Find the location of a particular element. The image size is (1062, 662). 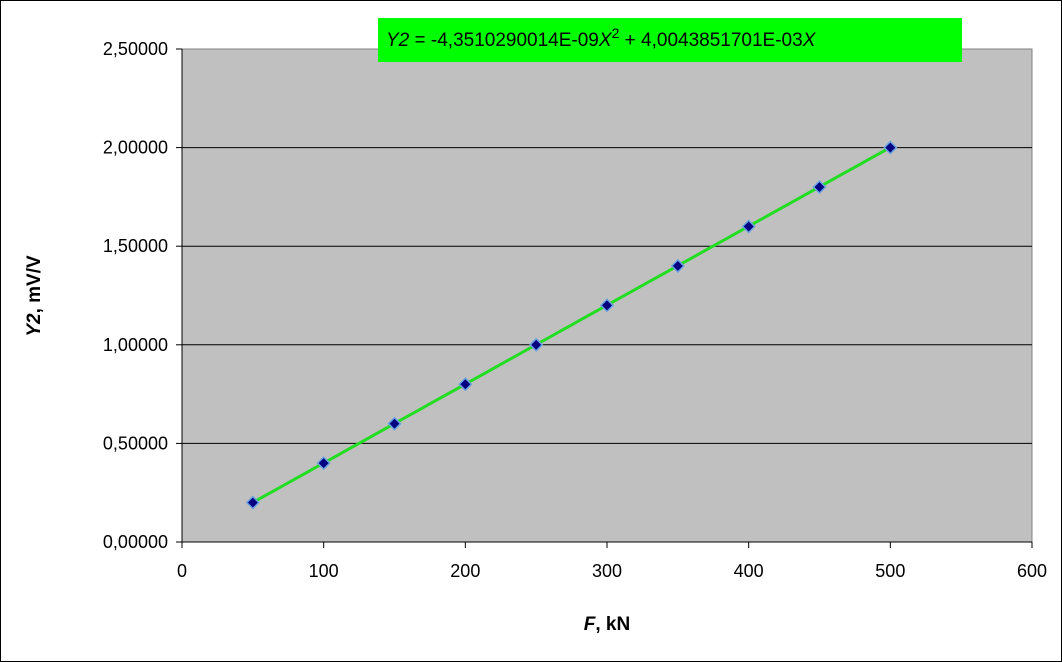

x-axis-title: F, kN is located at coordinates (607, 624).